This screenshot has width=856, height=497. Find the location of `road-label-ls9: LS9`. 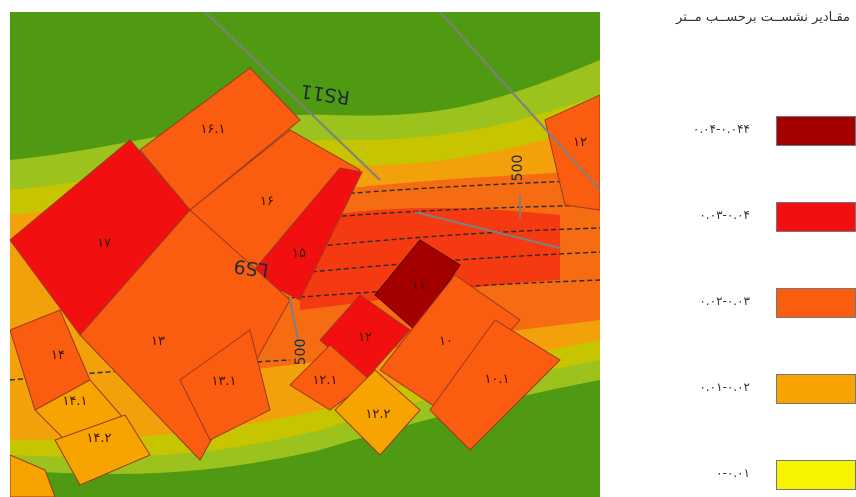

road-label-ls9: LS9 is located at coordinates (250, 268).